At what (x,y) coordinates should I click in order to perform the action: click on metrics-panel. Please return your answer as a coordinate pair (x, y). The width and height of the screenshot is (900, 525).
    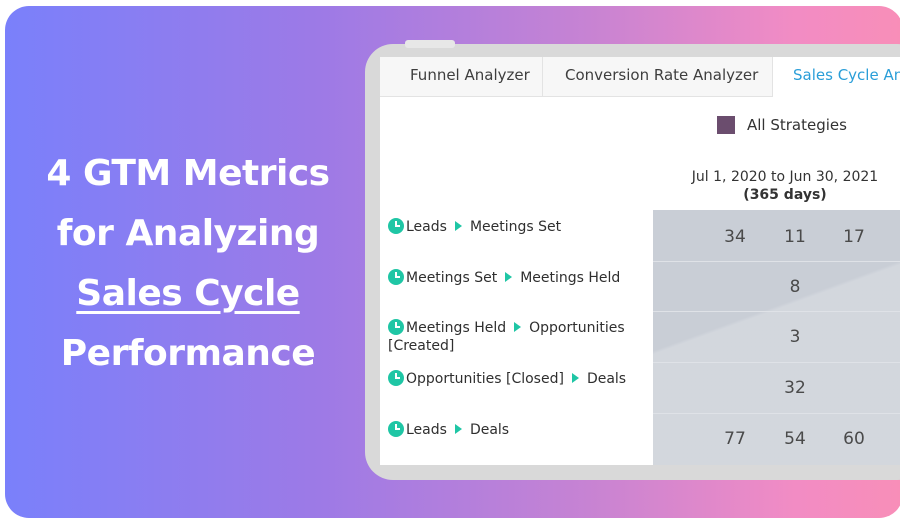
    Looking at the image, I should click on (776, 337).